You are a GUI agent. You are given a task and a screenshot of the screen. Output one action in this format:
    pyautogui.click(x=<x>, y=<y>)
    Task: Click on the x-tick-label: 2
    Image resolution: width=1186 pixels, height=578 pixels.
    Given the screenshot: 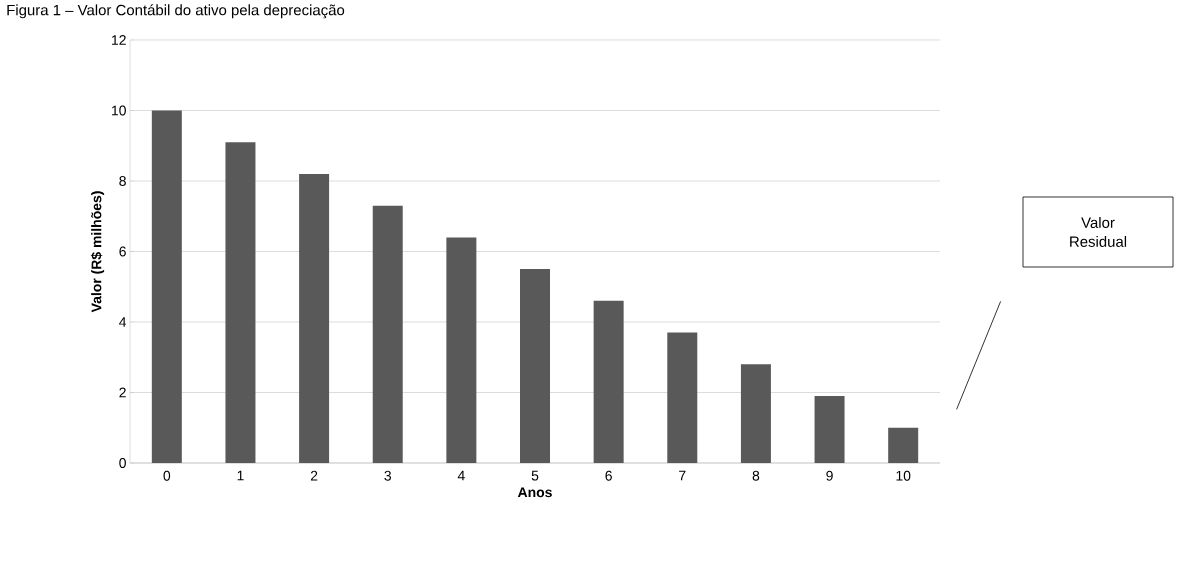 What is the action you would take?
    pyautogui.click(x=314, y=475)
    